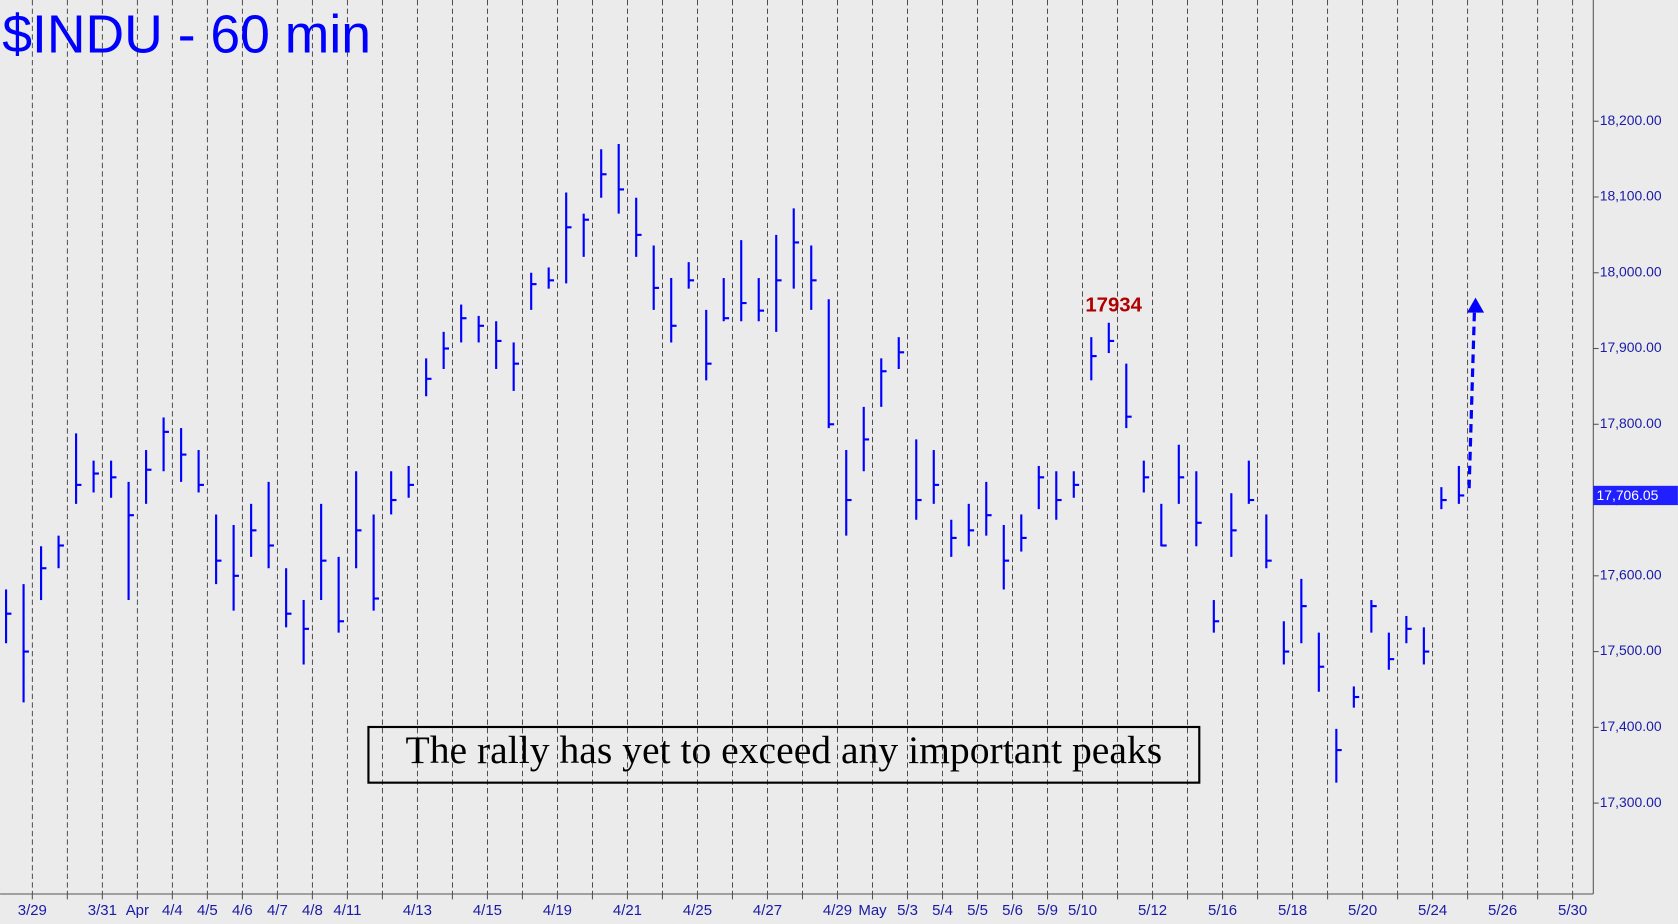  I want to click on peak-label: 17934, so click(1113, 306).